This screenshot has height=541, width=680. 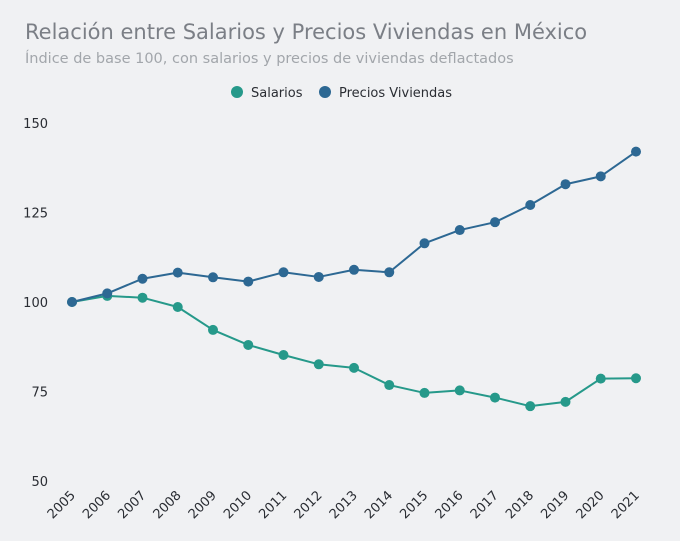 I want to click on x-tick-label: 2010, so click(x=238, y=505).